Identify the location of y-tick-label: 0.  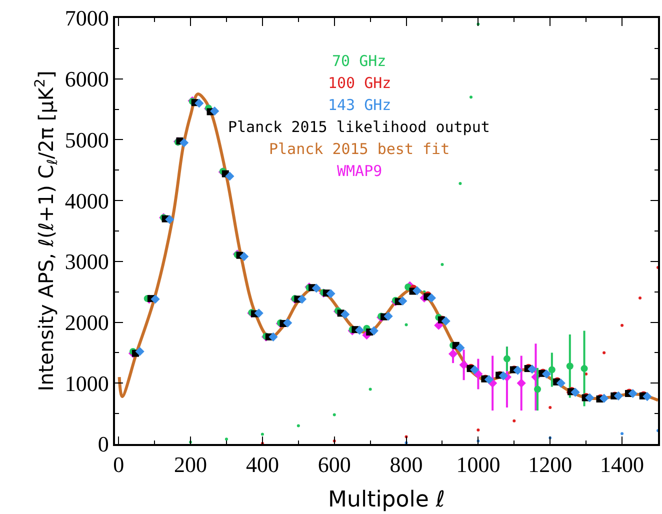
(103, 444).